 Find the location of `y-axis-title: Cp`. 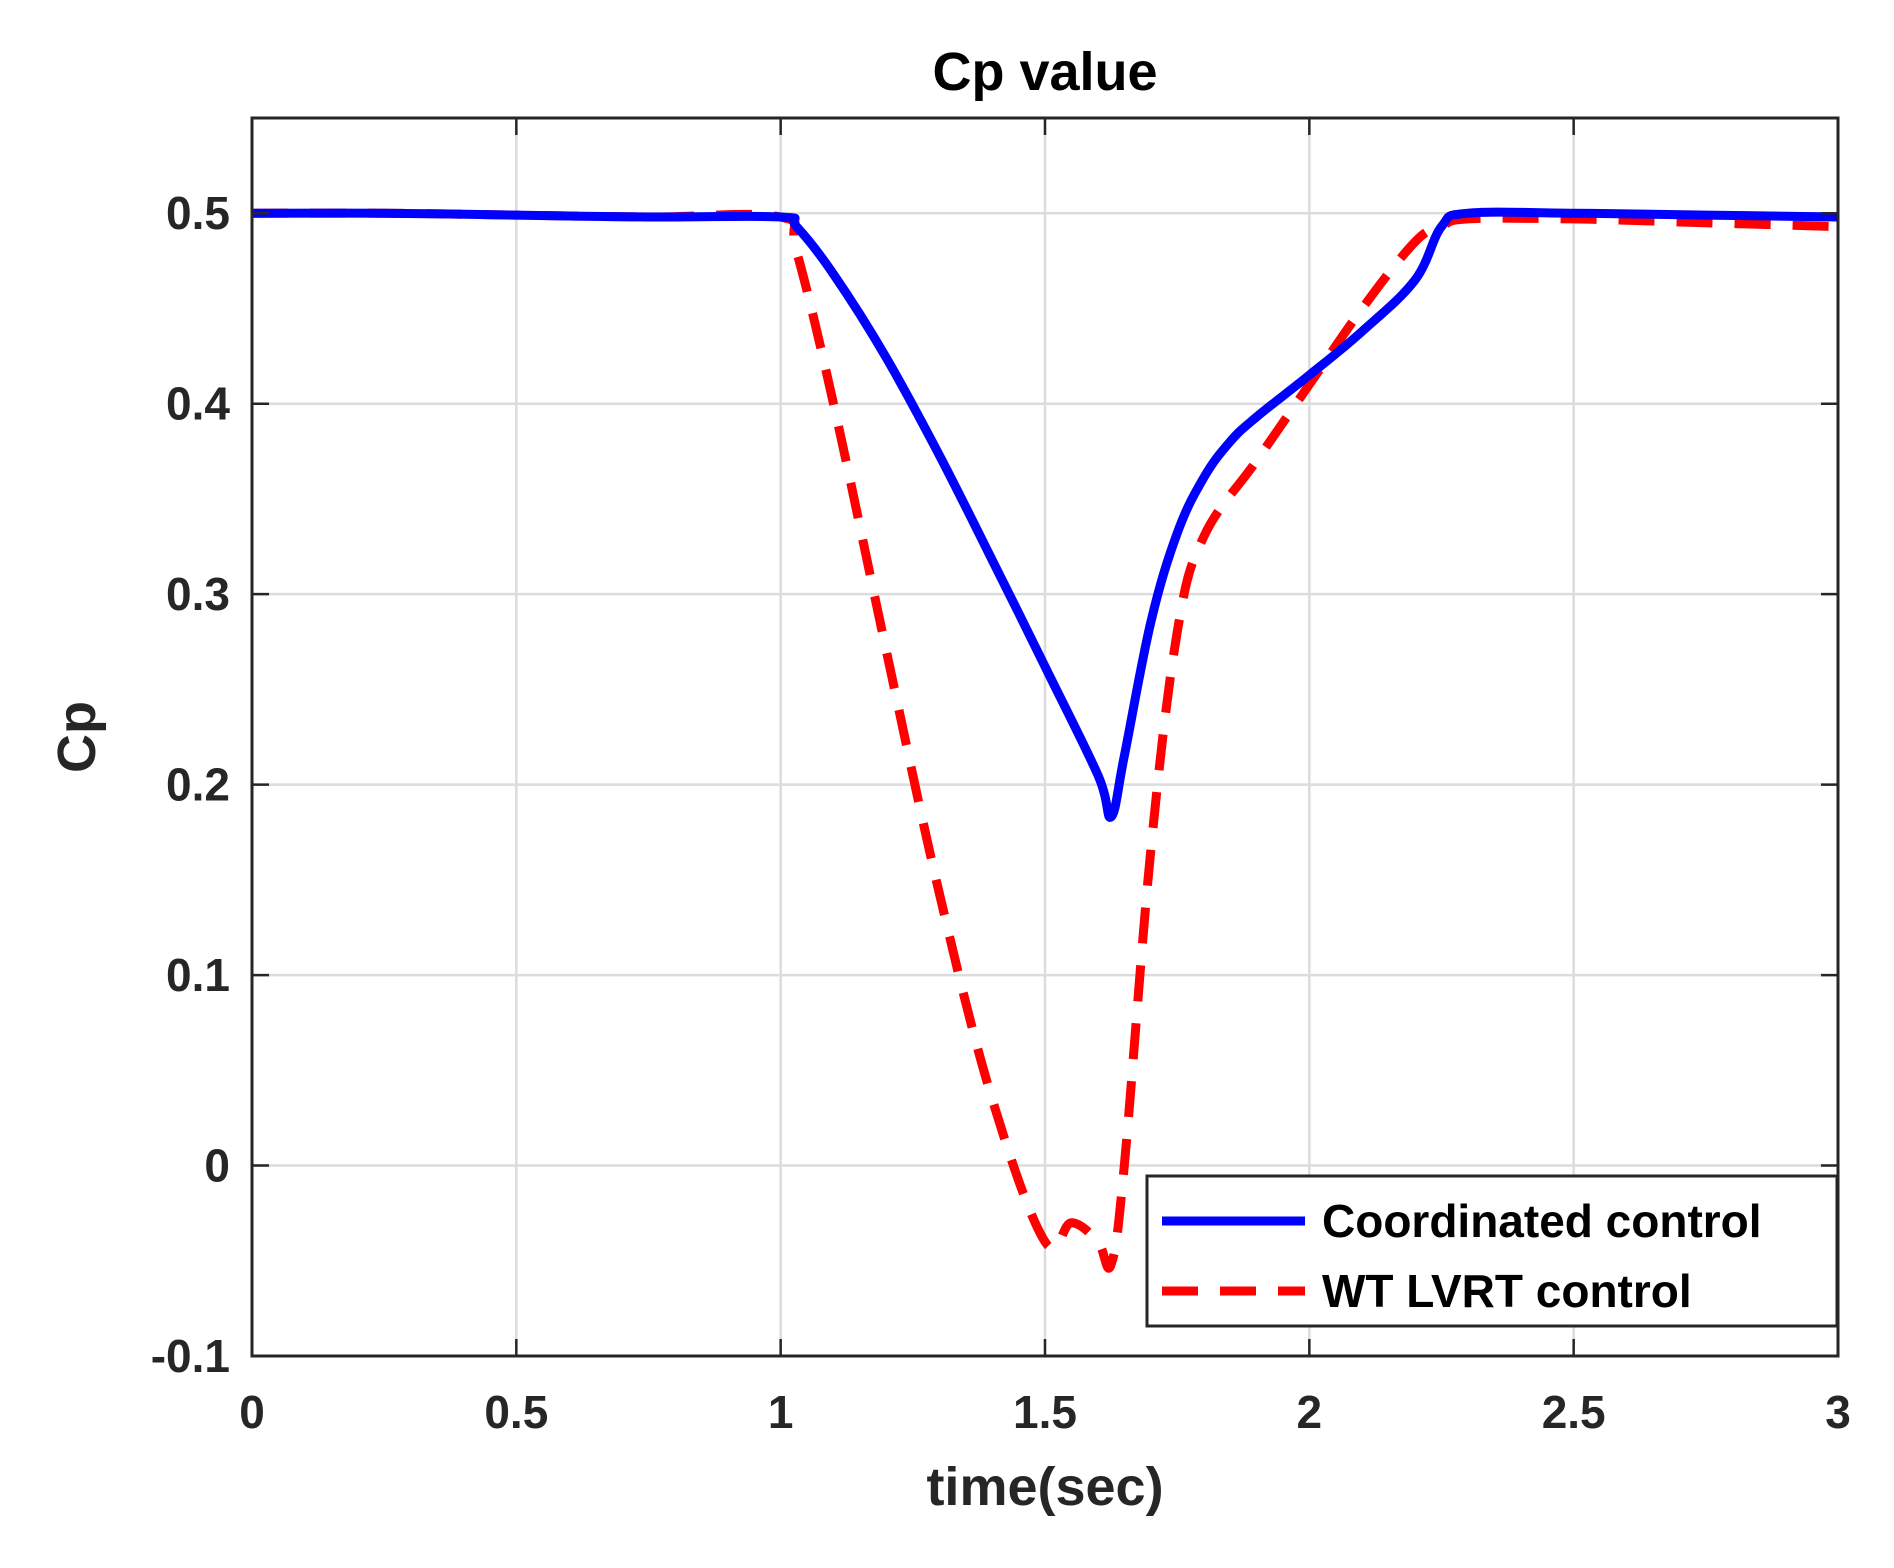

y-axis-title: Cp is located at coordinates (77, 737).